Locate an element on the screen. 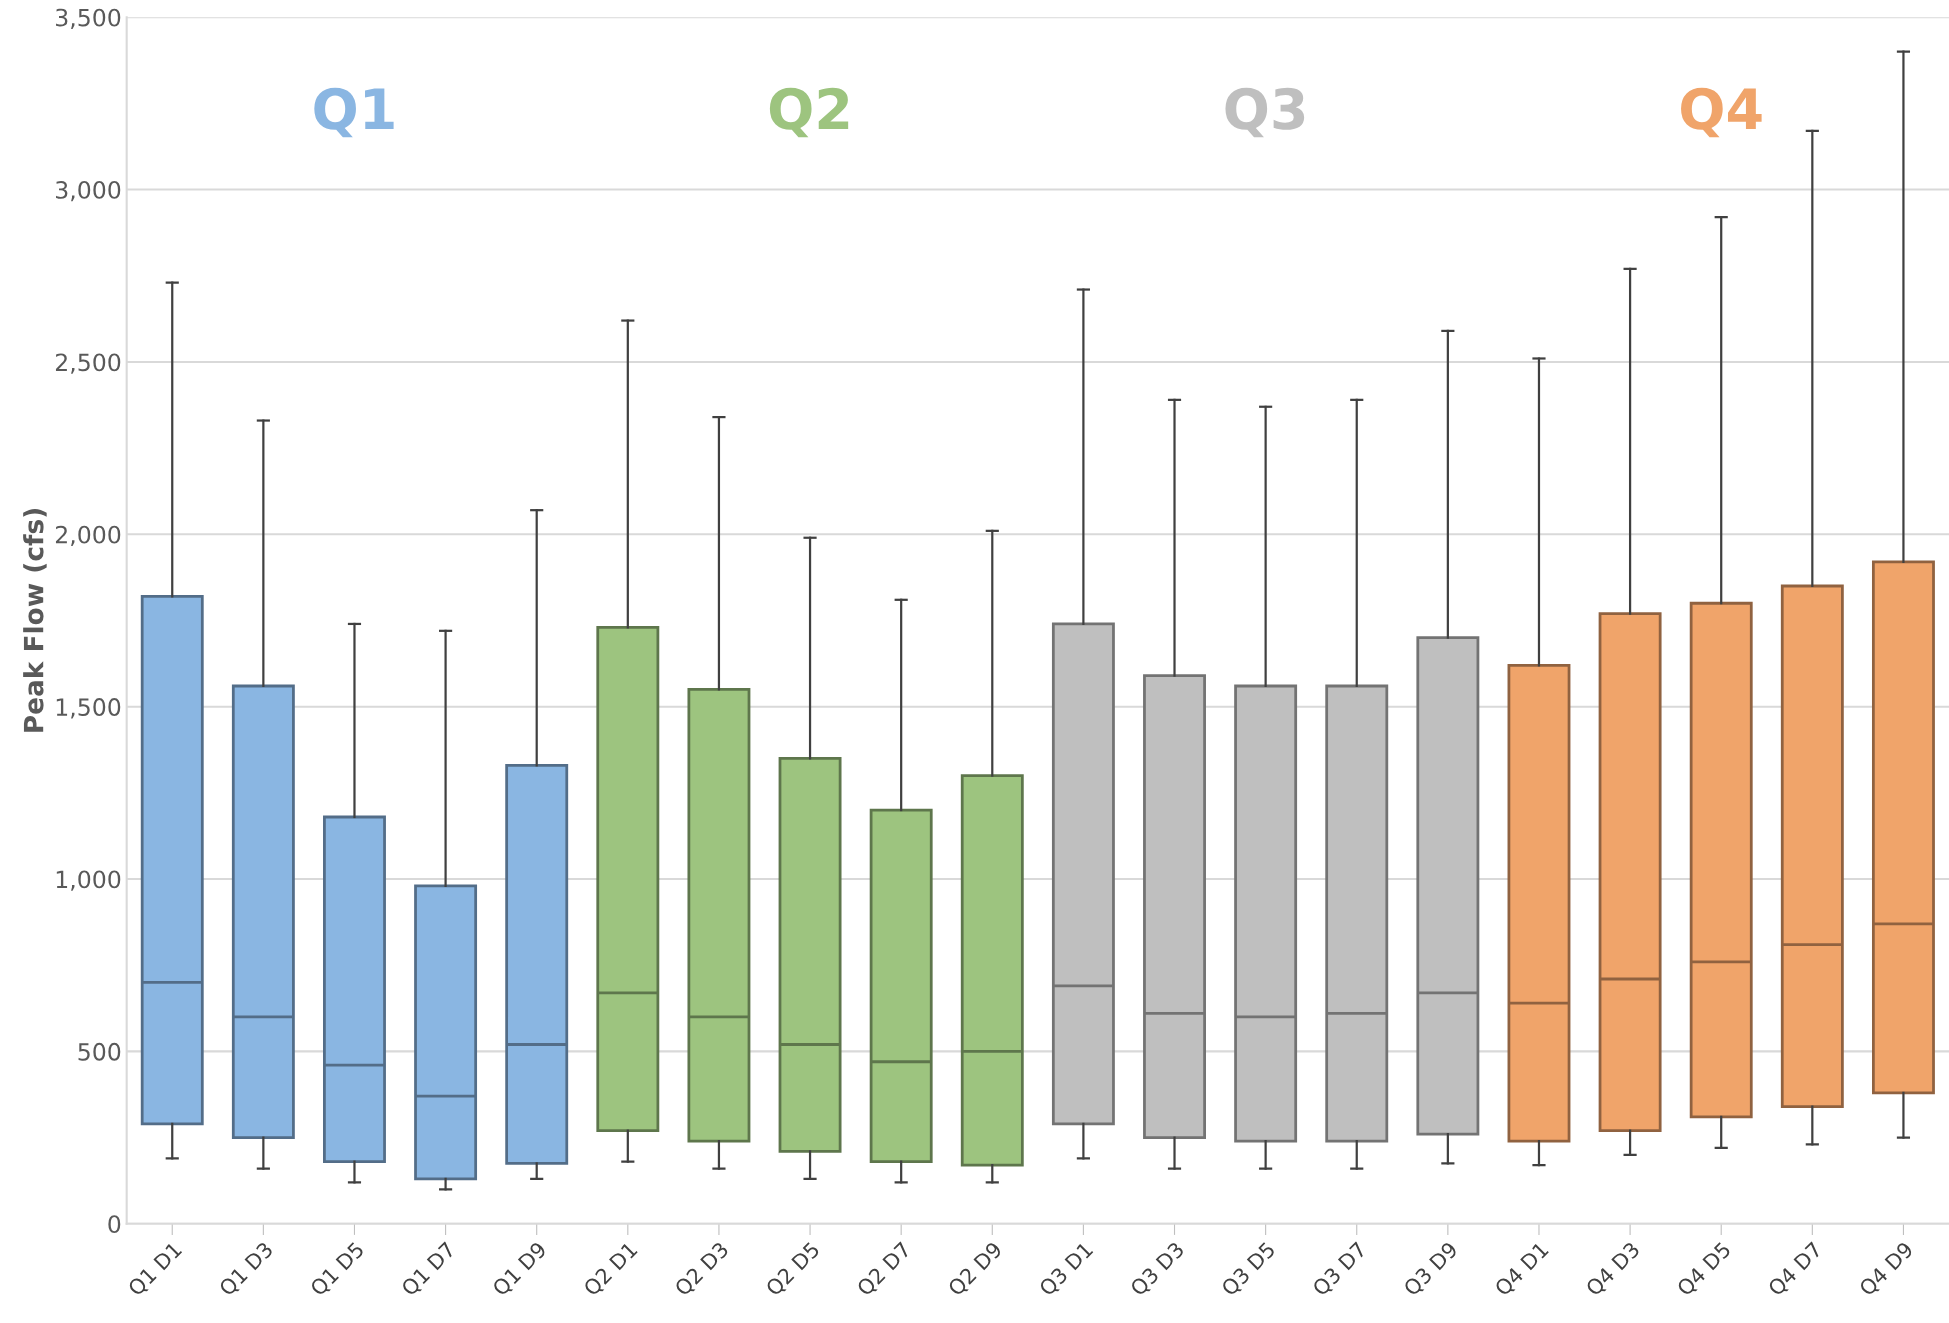 Image resolution: width=1949 pixels, height=1323 pixels. x-tick-label: Q2 D3 is located at coordinates (702, 1270).